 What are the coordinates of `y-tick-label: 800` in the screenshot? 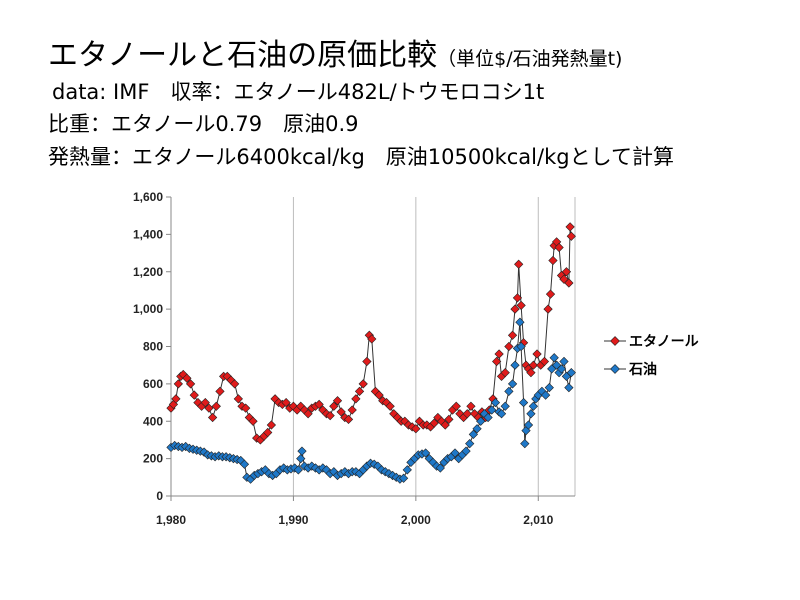 It's located at (153, 347).